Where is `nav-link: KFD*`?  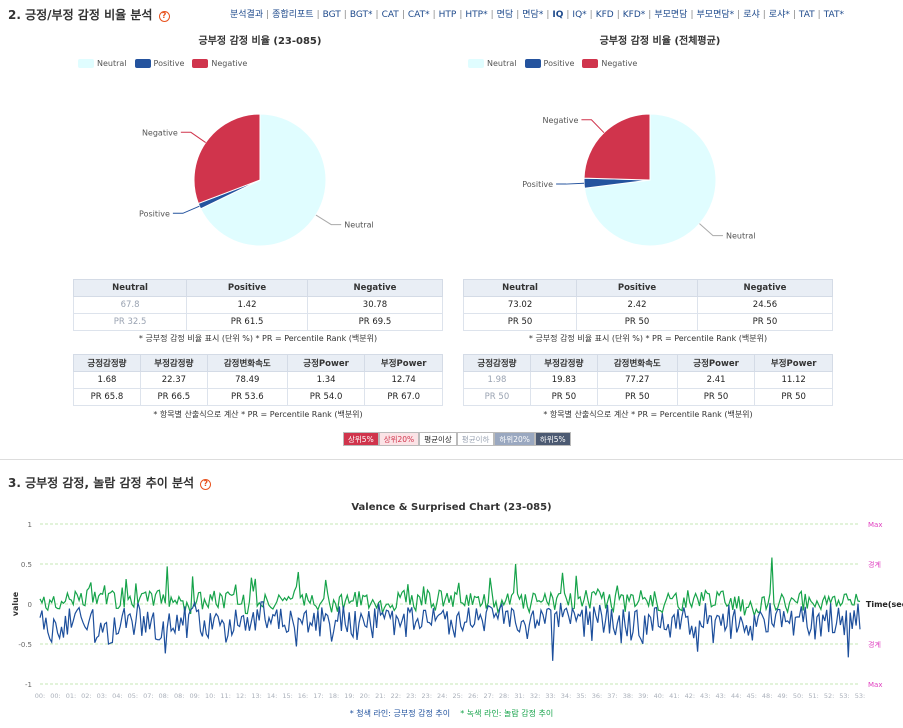
nav-link: KFD* is located at coordinates (634, 15).